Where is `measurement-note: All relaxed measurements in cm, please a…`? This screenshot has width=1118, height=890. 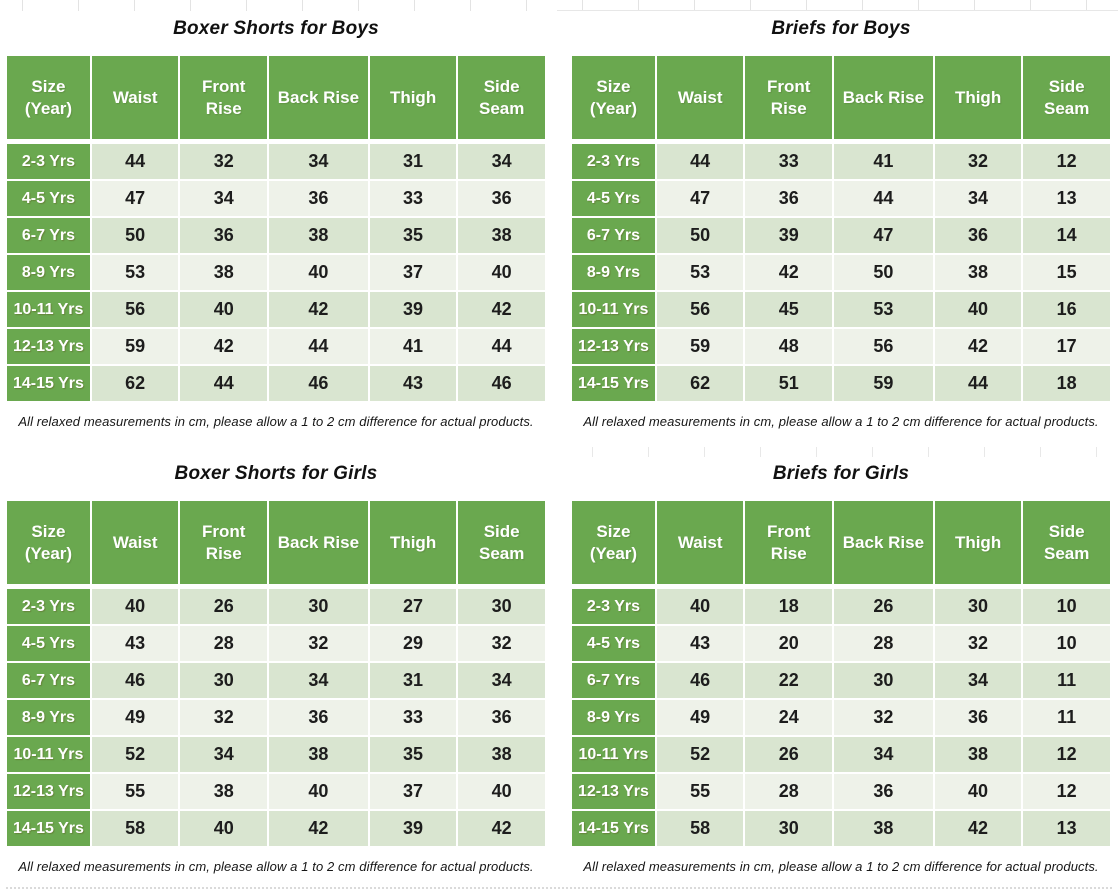 measurement-note: All relaxed measurements in cm, please a… is located at coordinates (841, 421).